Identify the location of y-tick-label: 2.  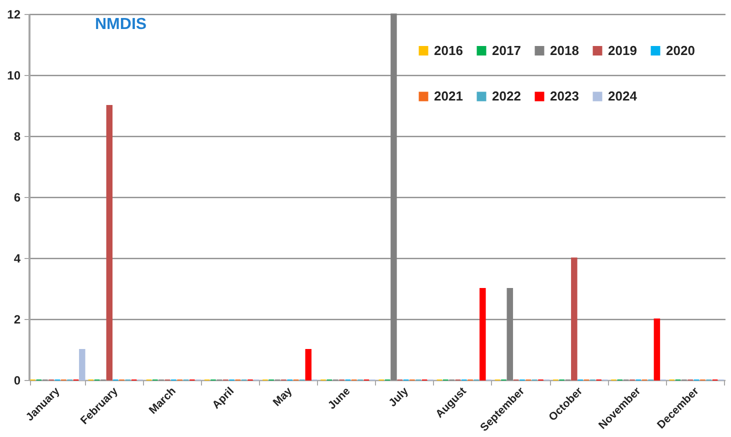
(17, 319).